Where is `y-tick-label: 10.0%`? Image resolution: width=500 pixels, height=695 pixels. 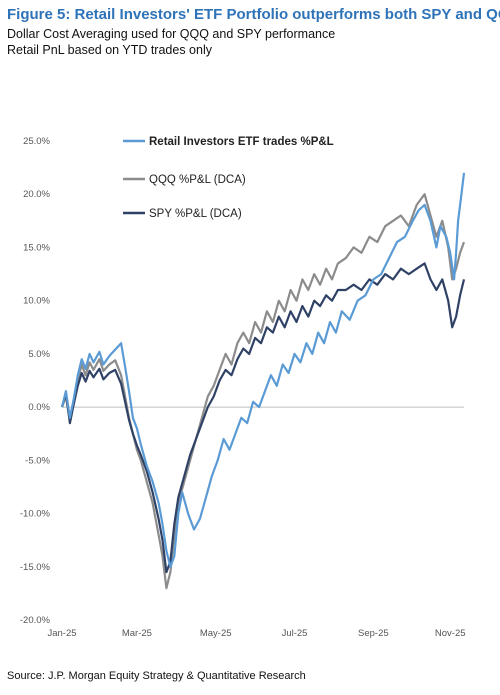 y-tick-label: 10.0% is located at coordinates (36, 301).